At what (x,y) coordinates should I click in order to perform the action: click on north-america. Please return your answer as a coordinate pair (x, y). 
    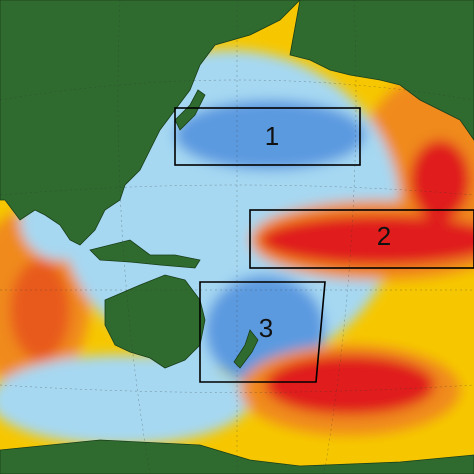
    Looking at the image, I should click on (381, 70).